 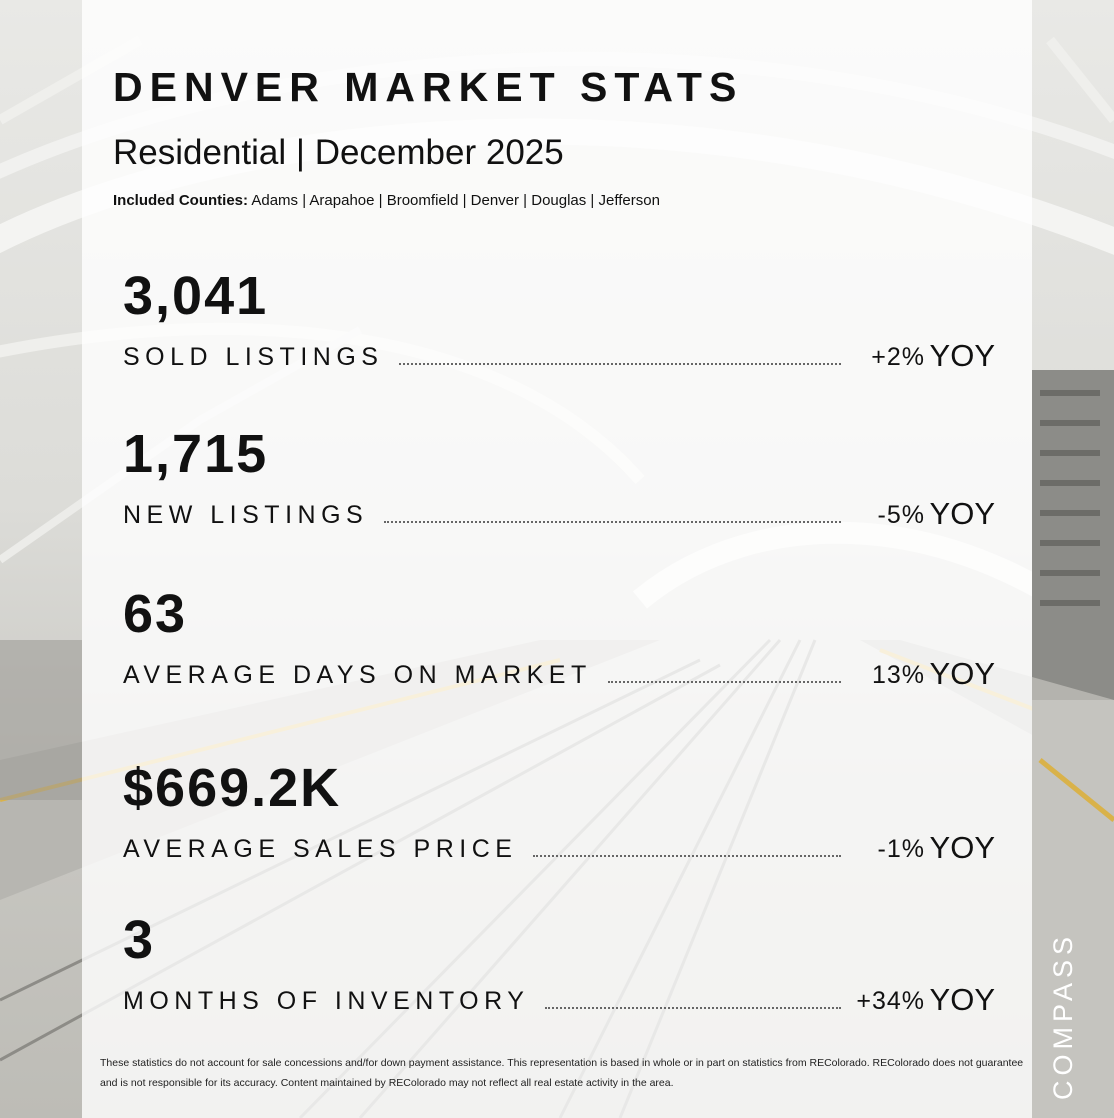 What do you see at coordinates (559, 510) in the screenshot?
I see `stat-row: NEW LISTINGS -5% YOY` at bounding box center [559, 510].